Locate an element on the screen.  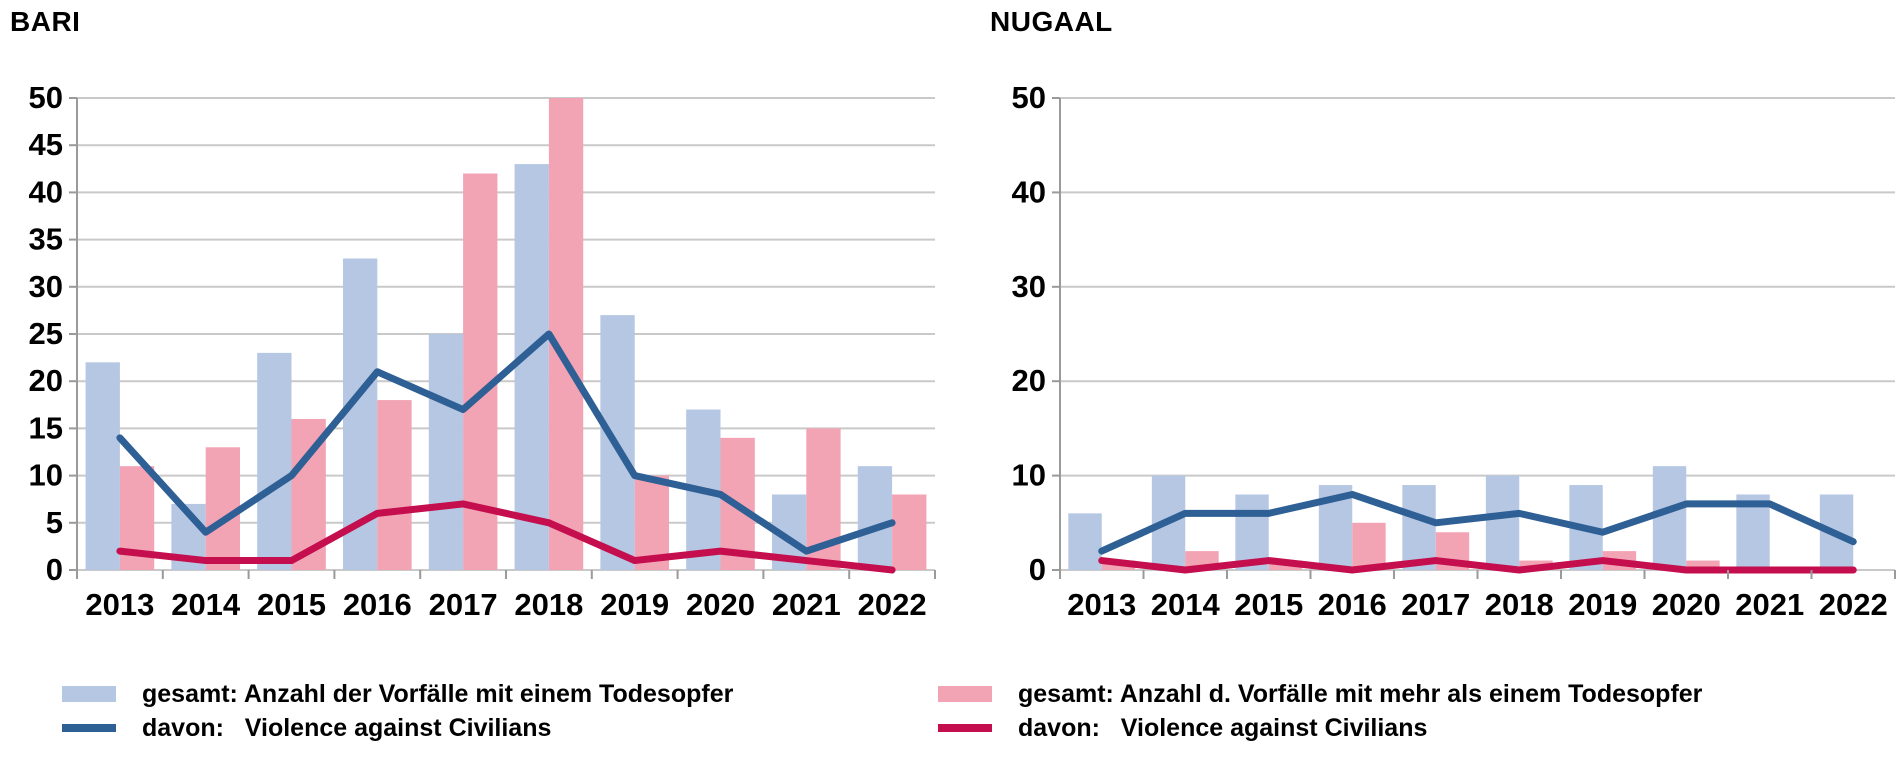
legend-swatch-line-single is located at coordinates (89, 728).